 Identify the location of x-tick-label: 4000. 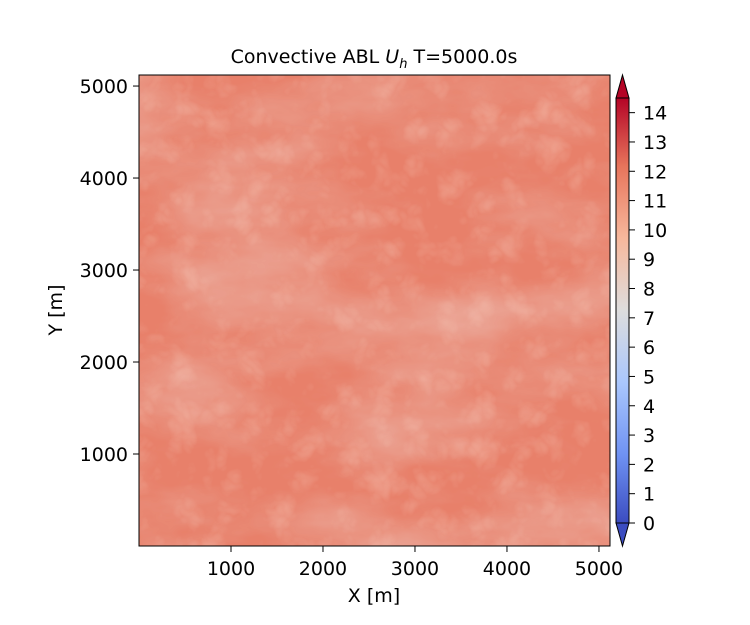
(507, 569).